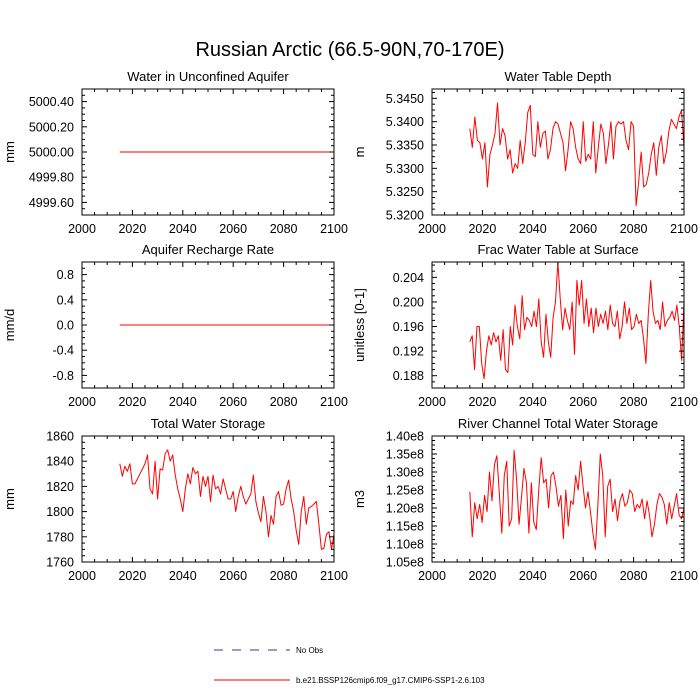 Image resolution: width=700 pixels, height=700 pixels. I want to click on y-tick-label: 1780, so click(60, 537).